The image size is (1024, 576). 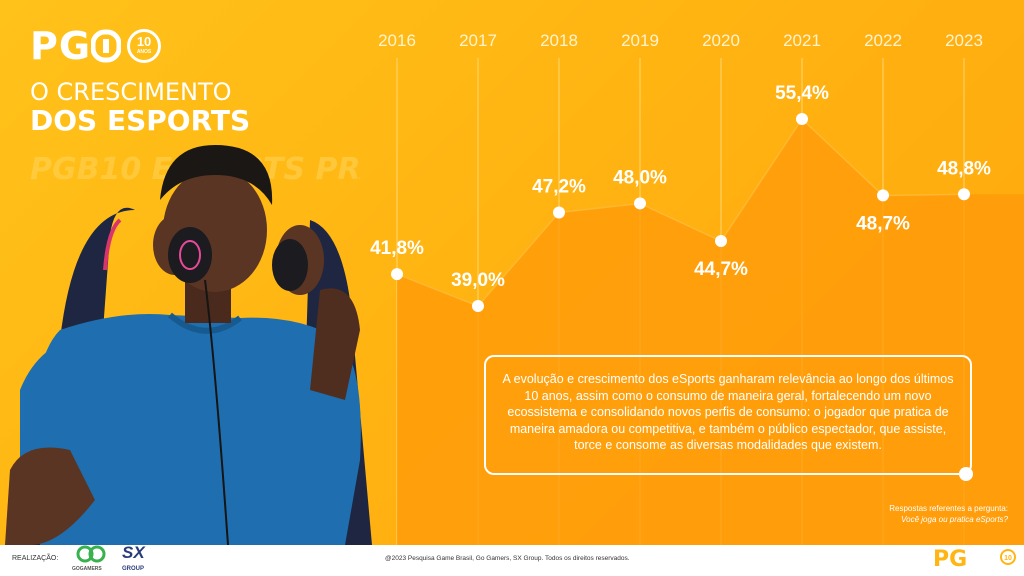 I want to click on value-label-2021: 55,4%, so click(x=802, y=93).